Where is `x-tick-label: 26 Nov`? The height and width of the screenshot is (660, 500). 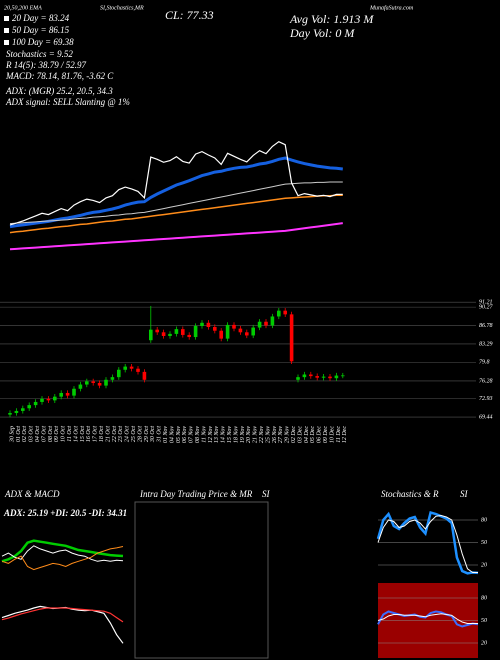 x-tick-label: 26 Nov is located at coordinates (275, 435).